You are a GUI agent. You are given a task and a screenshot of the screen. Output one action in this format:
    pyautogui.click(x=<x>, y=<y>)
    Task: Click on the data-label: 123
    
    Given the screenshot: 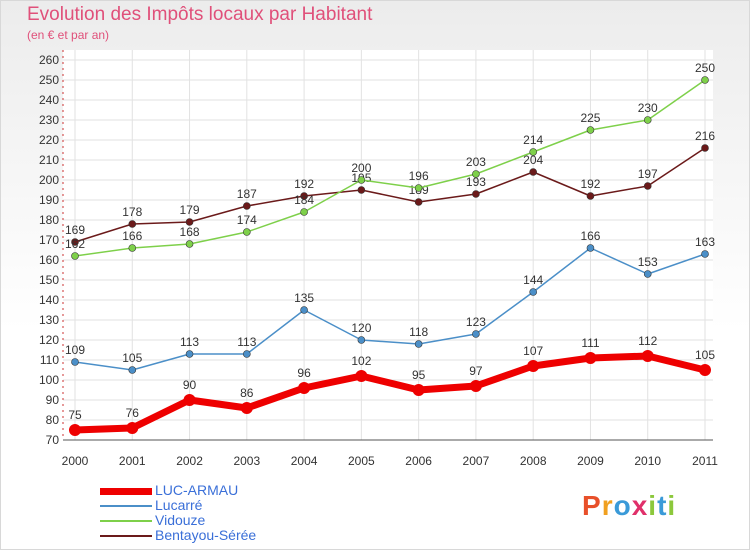 What is the action you would take?
    pyautogui.click(x=476, y=322)
    